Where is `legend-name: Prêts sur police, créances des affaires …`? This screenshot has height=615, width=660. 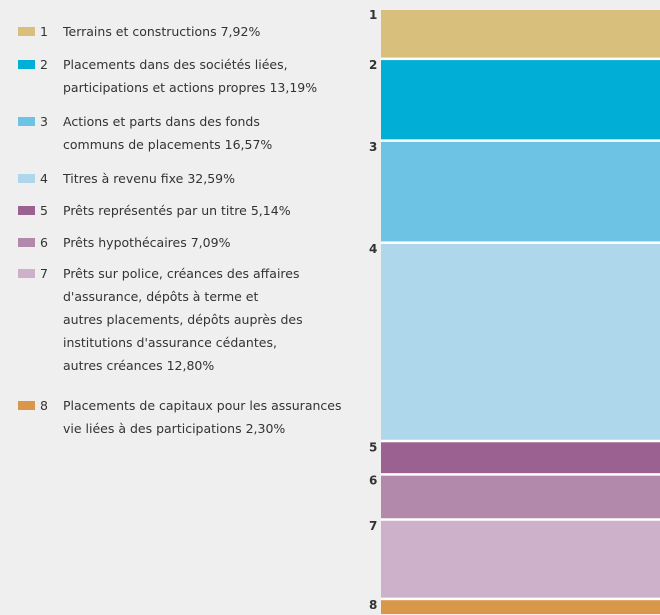
legend-name: Prêts sur police, créances des affaires … is located at coordinates (183, 319).